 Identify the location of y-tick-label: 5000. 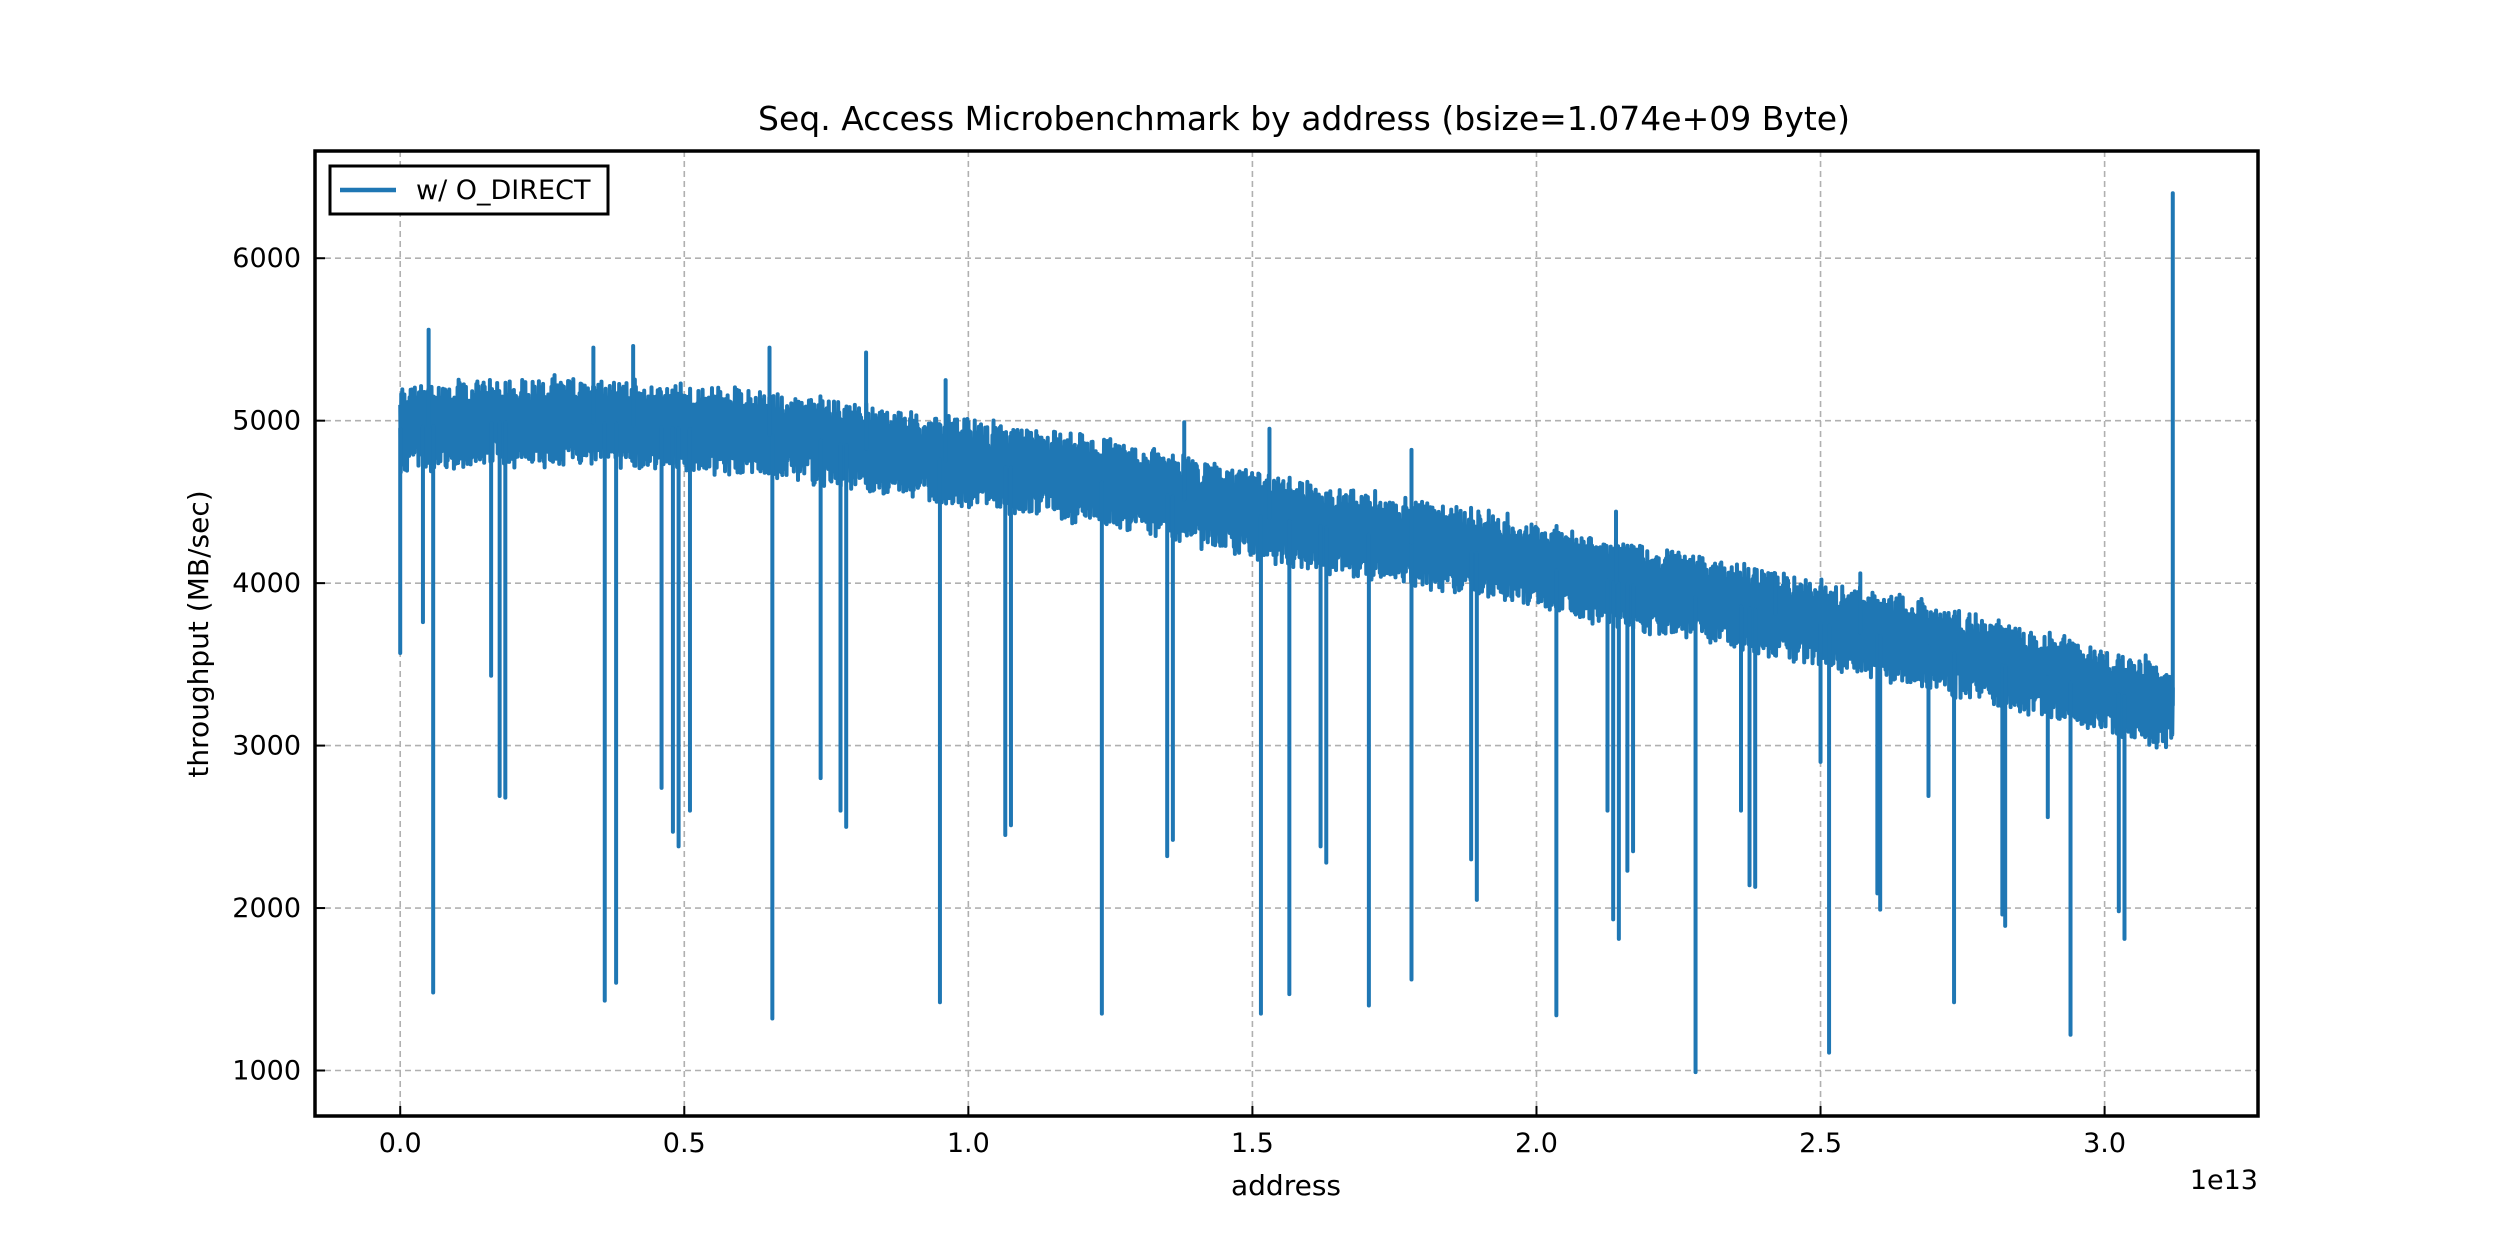
(266, 421).